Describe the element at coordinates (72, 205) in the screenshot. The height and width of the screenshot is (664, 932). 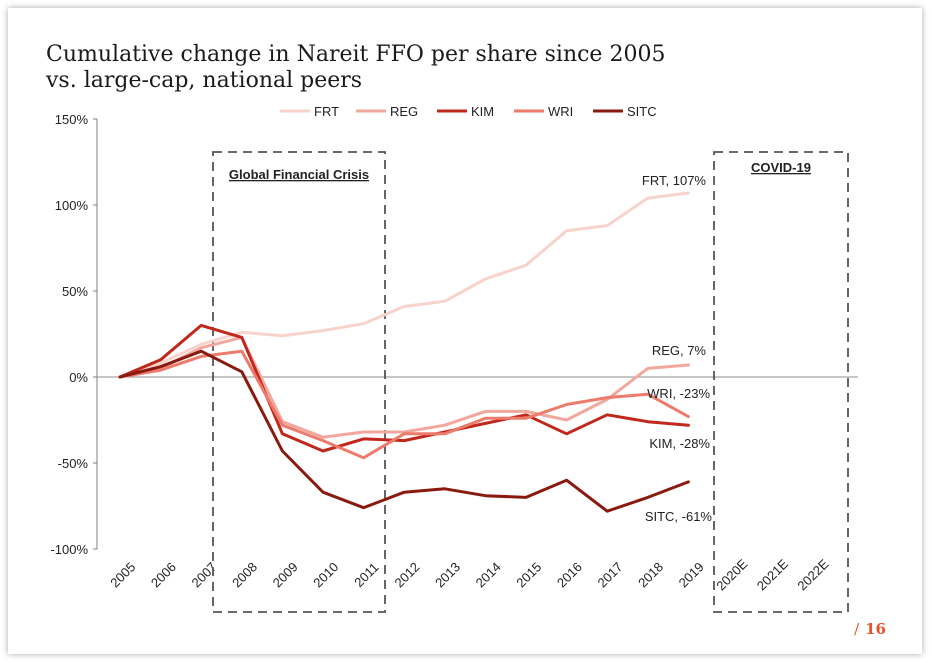
I see `y-tick-label: 100%` at that location.